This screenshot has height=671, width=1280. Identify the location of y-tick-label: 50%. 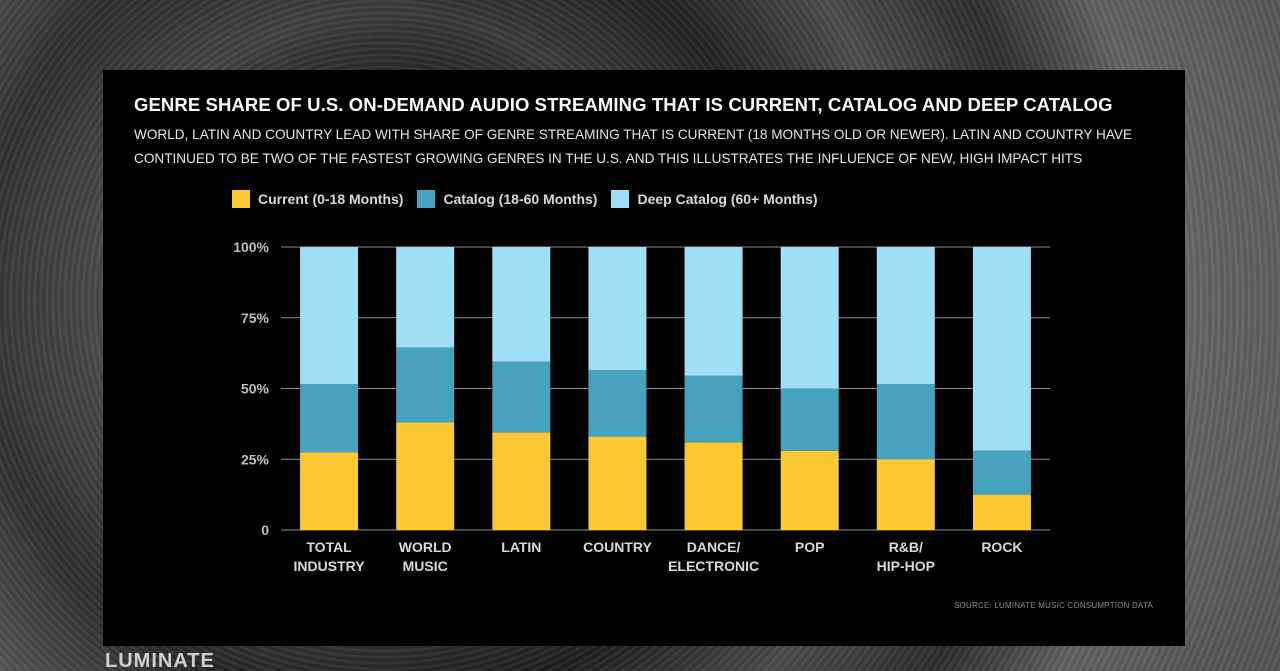
(255, 389).